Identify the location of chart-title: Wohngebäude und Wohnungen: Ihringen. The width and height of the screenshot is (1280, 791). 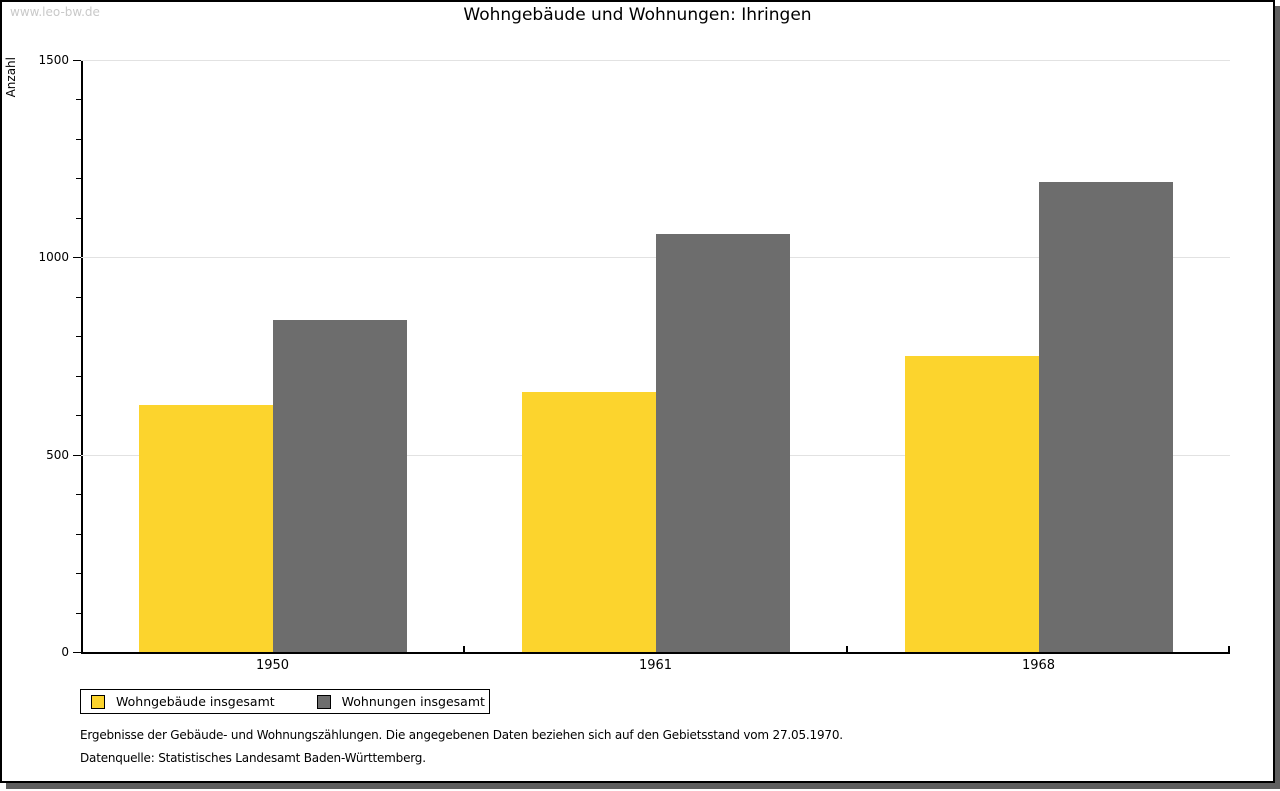
(637, 15).